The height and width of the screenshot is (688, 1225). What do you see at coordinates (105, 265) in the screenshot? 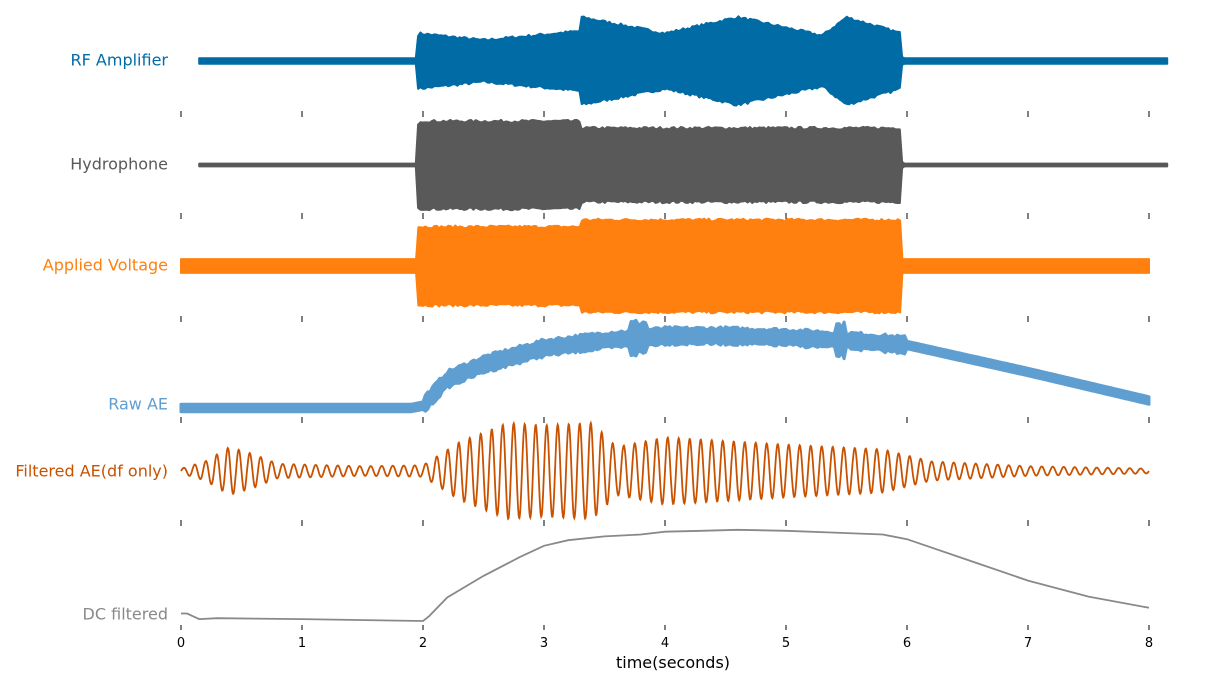
I see `series-label-applied-voltage: Applied Voltage` at bounding box center [105, 265].